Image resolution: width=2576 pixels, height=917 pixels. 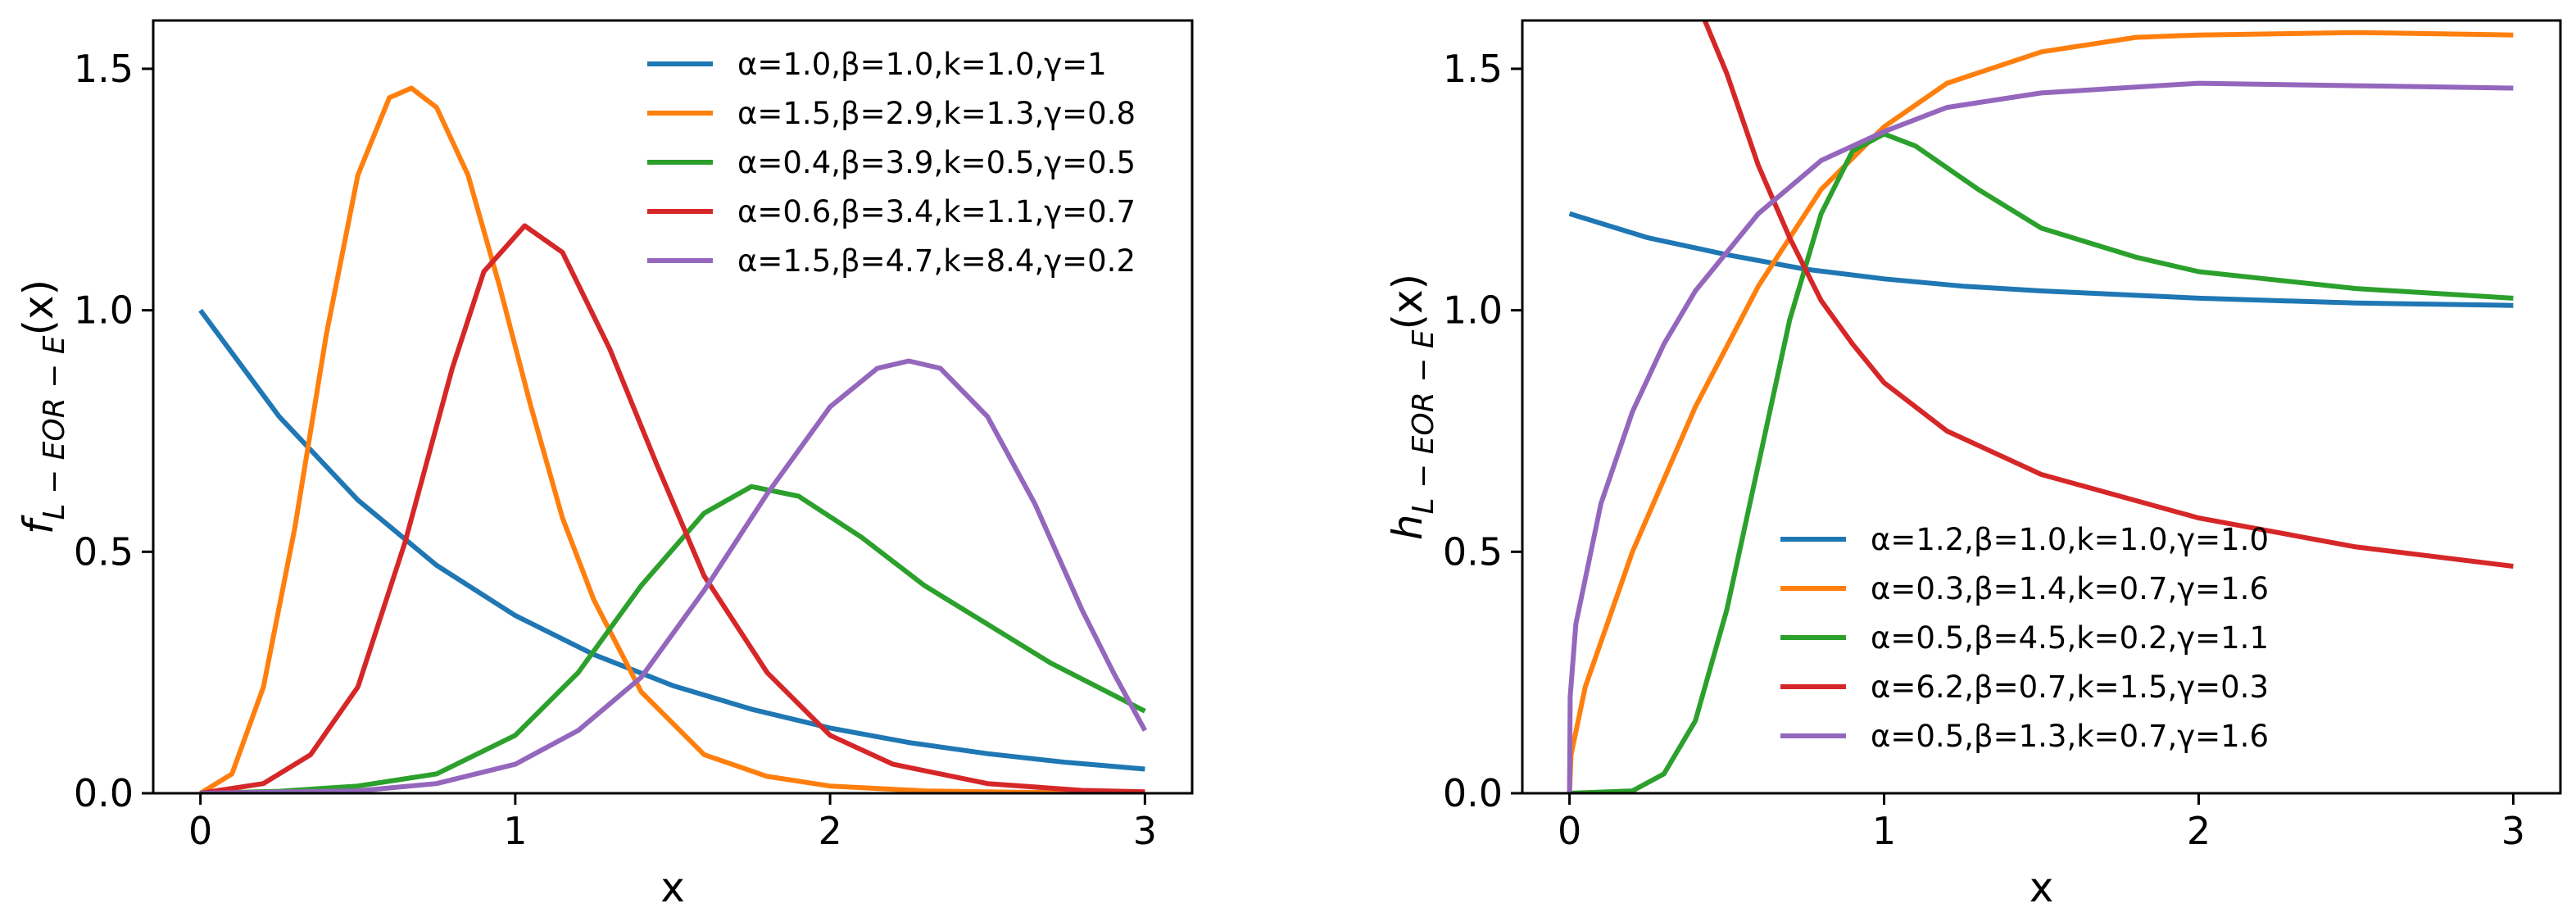 I want to click on y-axis-label: hL − EOR − E(x), so click(x=1412, y=407).